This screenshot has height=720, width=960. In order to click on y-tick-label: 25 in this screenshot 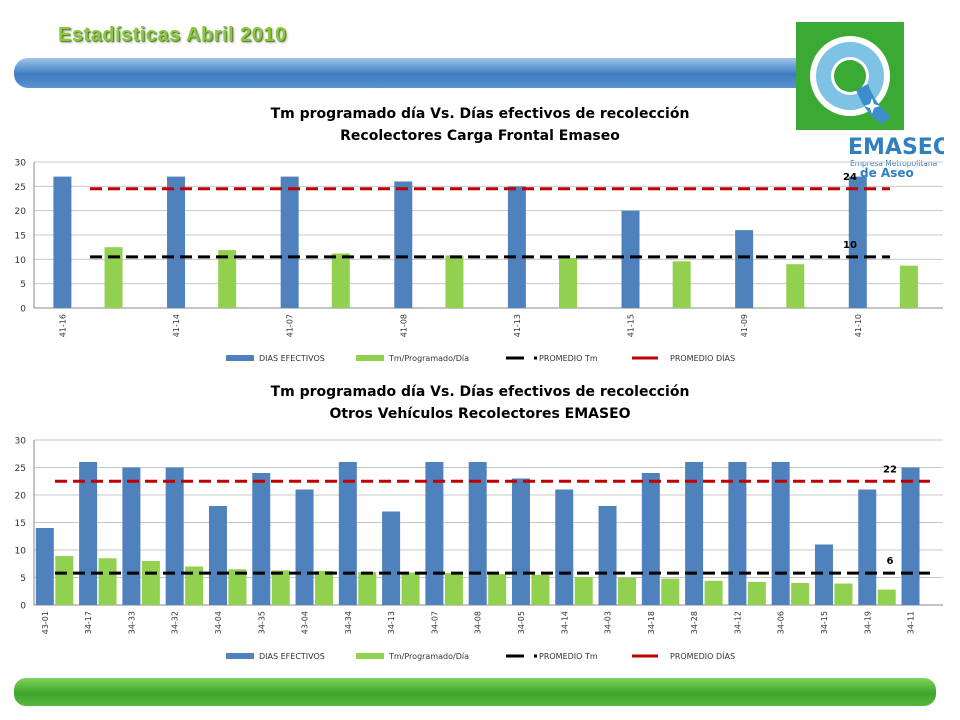, I will do `click(20, 188)`.